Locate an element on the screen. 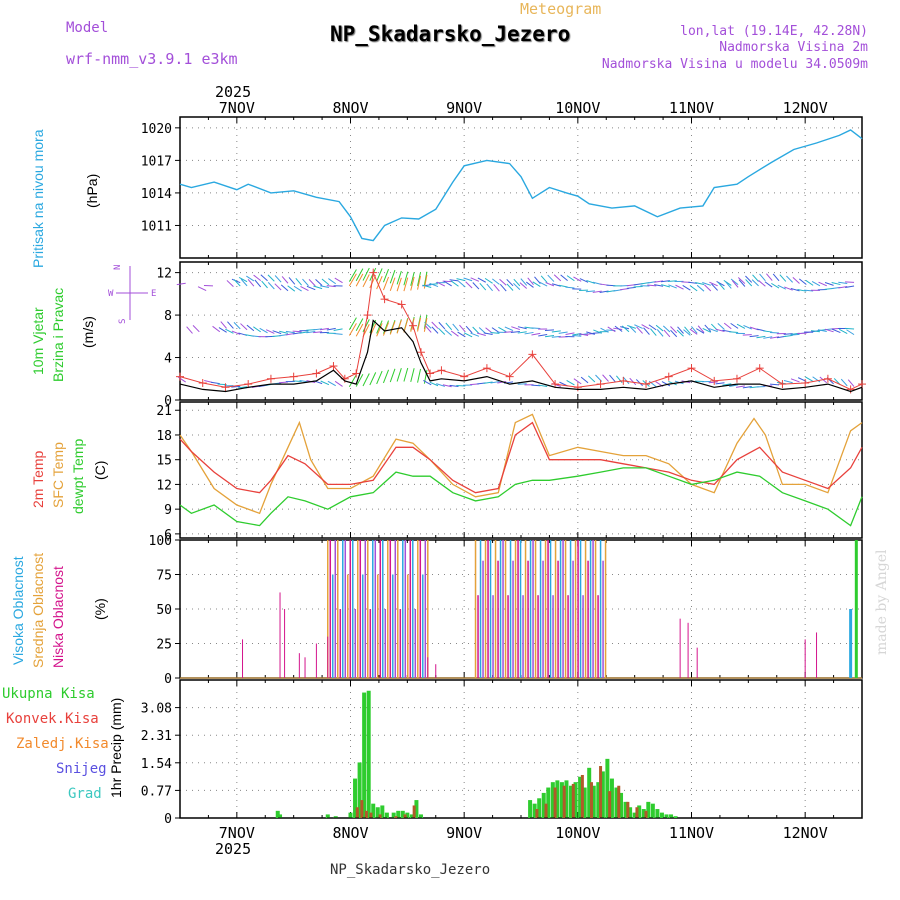 The height and width of the screenshot is (900, 900). x-tick-label-top: 8NOV is located at coordinates (350, 108).